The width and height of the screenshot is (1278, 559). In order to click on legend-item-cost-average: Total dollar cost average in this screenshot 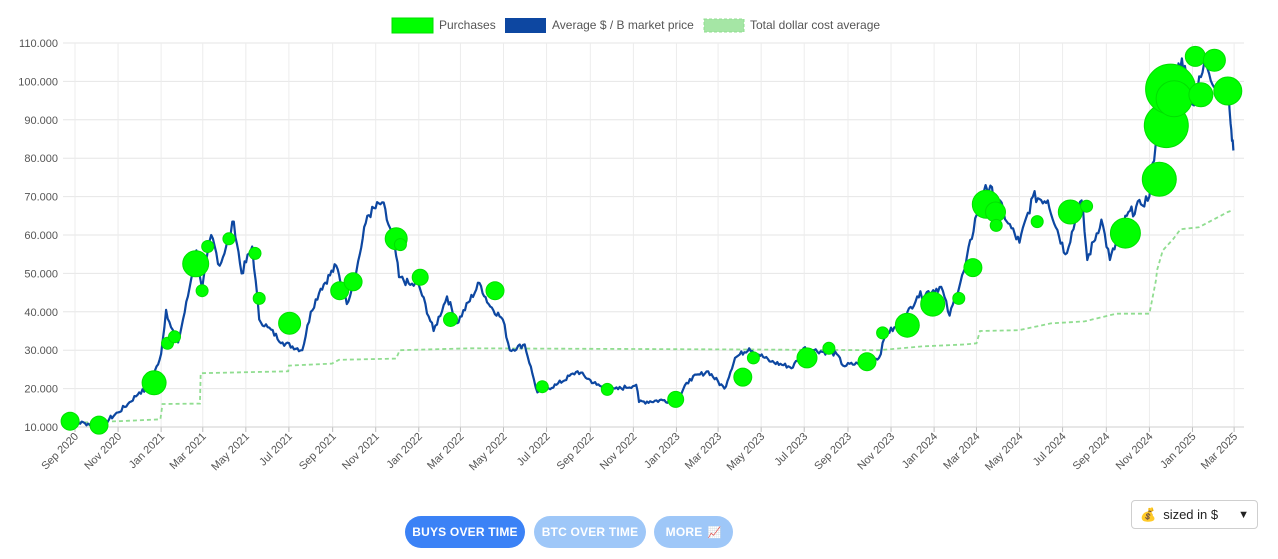, I will do `click(791, 25)`.